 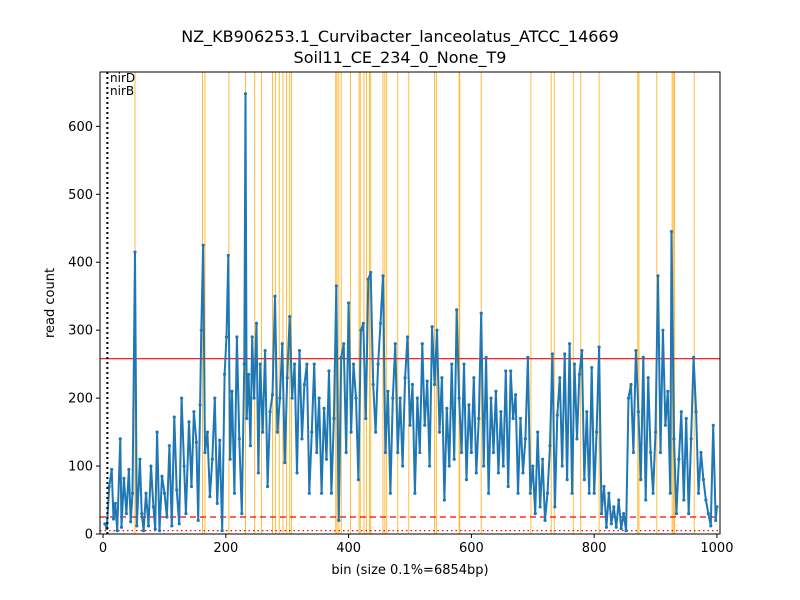 What do you see at coordinates (80, 263) in the screenshot?
I see `y-tick-label: 400` at bounding box center [80, 263].